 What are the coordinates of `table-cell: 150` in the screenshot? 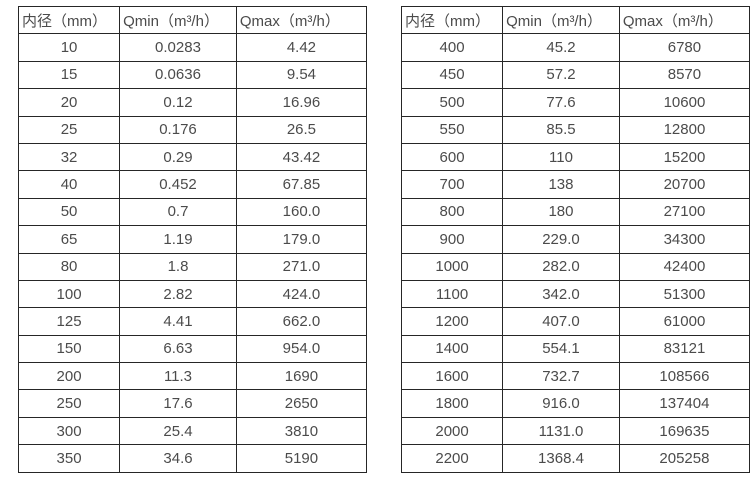 It's located at (69, 349).